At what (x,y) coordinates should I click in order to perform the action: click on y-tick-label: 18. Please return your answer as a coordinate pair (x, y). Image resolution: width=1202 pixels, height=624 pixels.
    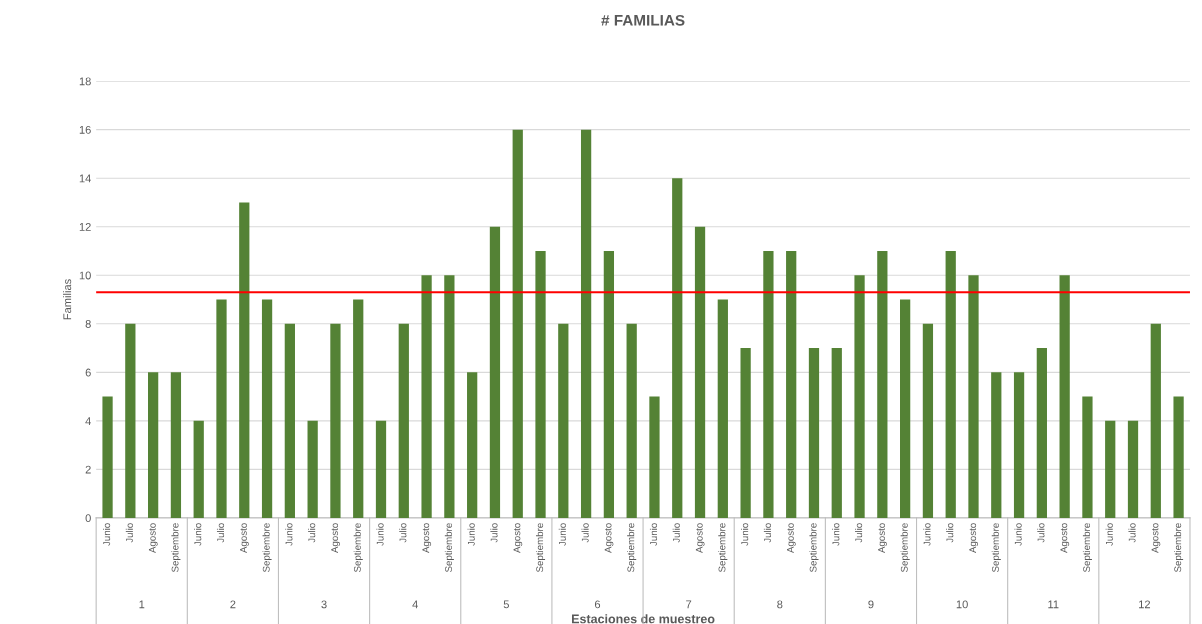
    Looking at the image, I should click on (85, 81).